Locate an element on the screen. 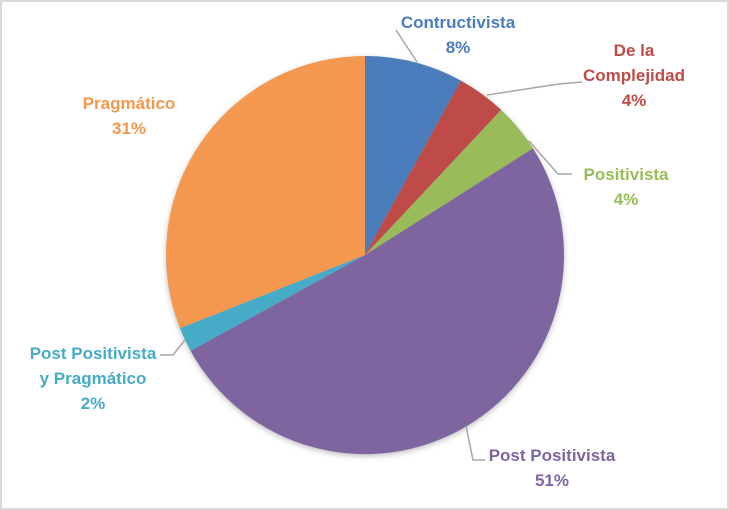 The image size is (729, 510). label-pct: 51% is located at coordinates (552, 480).